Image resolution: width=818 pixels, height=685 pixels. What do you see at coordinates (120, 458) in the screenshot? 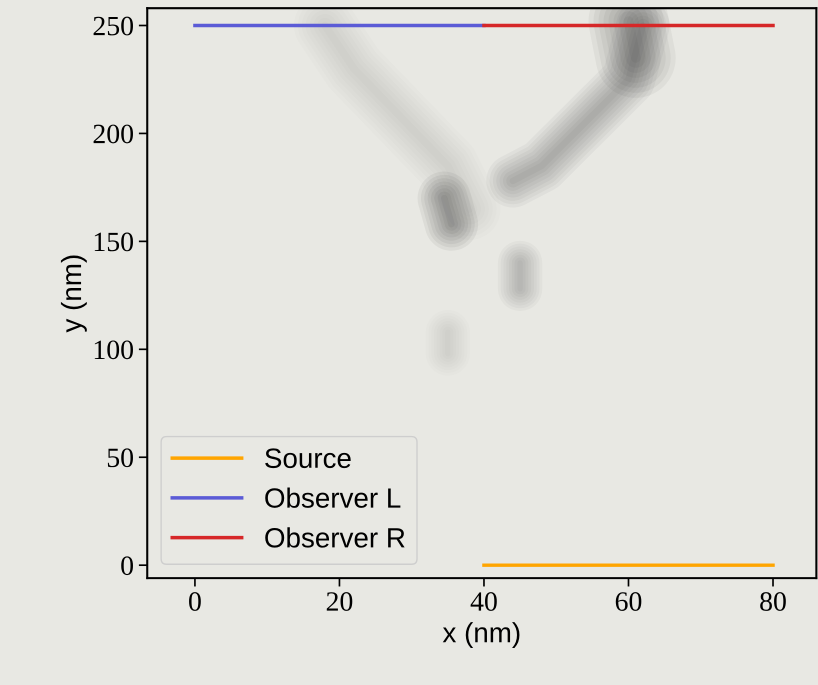
I see `y-tick-label: 50` at bounding box center [120, 458].